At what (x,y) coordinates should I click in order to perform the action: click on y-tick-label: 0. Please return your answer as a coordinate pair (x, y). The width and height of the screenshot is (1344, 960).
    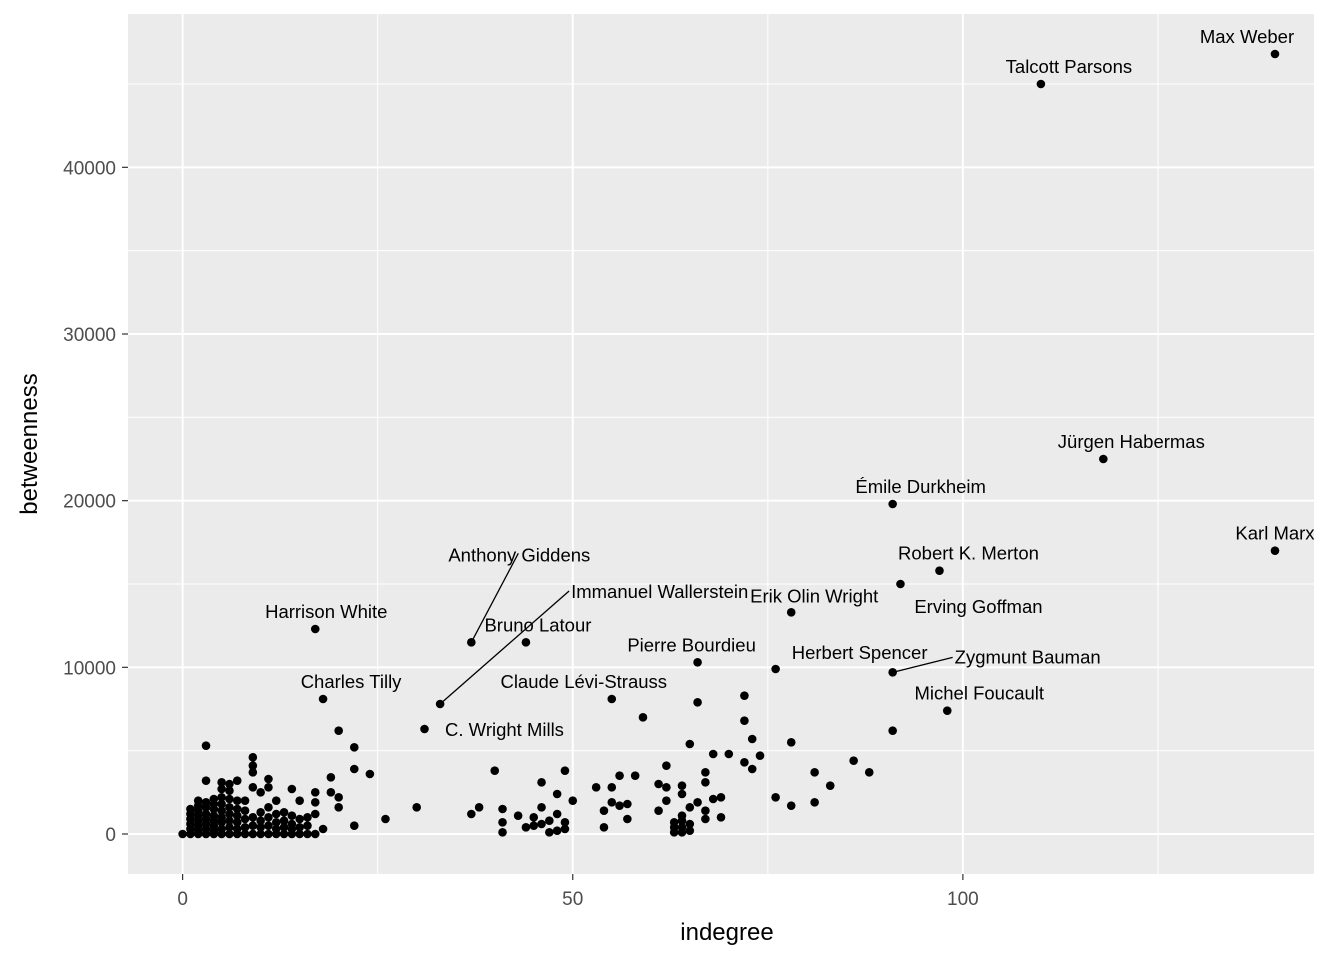
    Looking at the image, I should click on (110, 835).